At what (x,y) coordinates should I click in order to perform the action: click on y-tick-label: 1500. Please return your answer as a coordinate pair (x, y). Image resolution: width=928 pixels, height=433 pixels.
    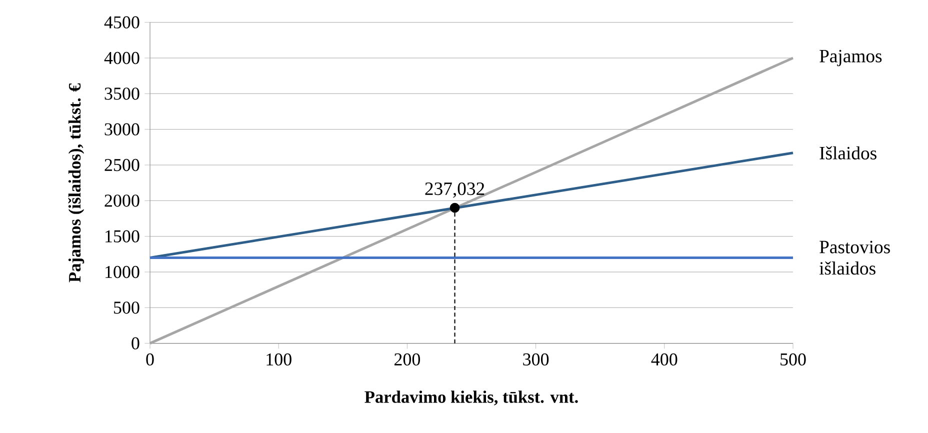
    Looking at the image, I should click on (123, 236).